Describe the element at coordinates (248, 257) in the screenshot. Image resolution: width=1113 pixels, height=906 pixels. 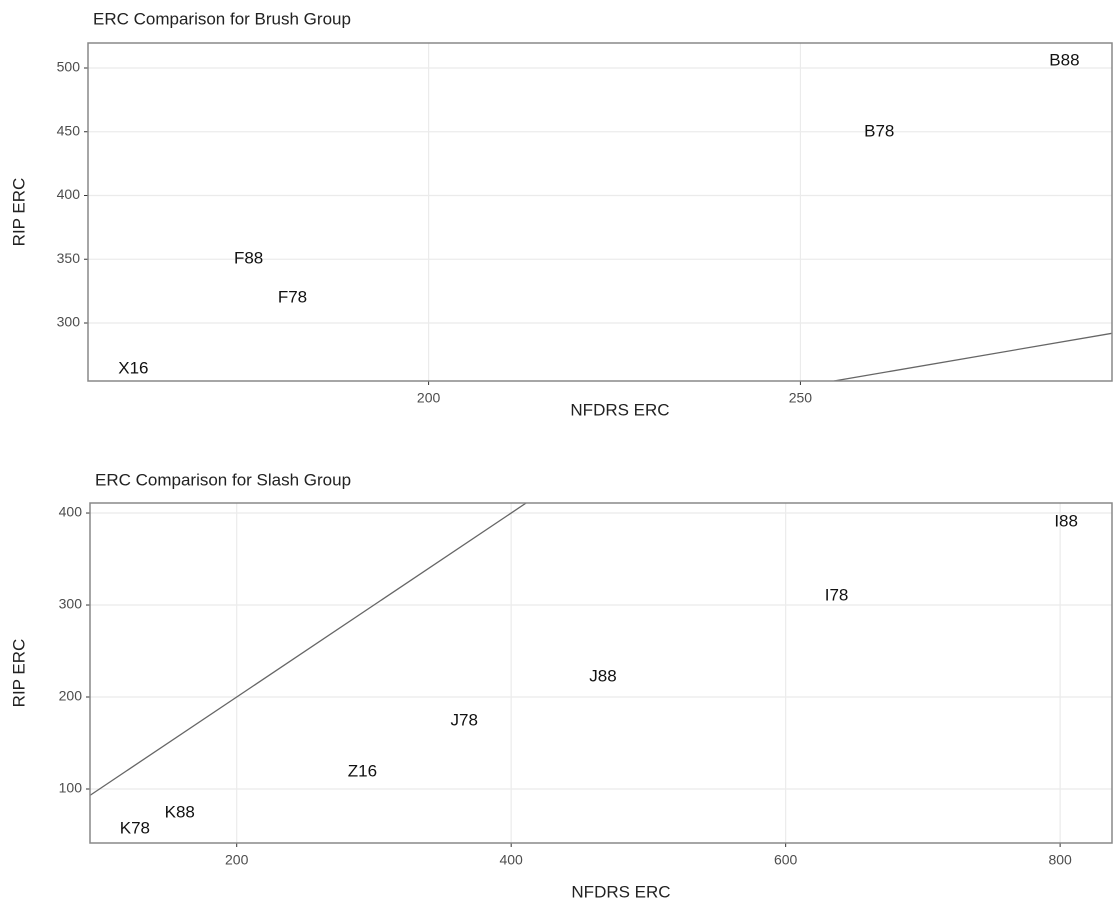
I see `point-label: F88` at that location.